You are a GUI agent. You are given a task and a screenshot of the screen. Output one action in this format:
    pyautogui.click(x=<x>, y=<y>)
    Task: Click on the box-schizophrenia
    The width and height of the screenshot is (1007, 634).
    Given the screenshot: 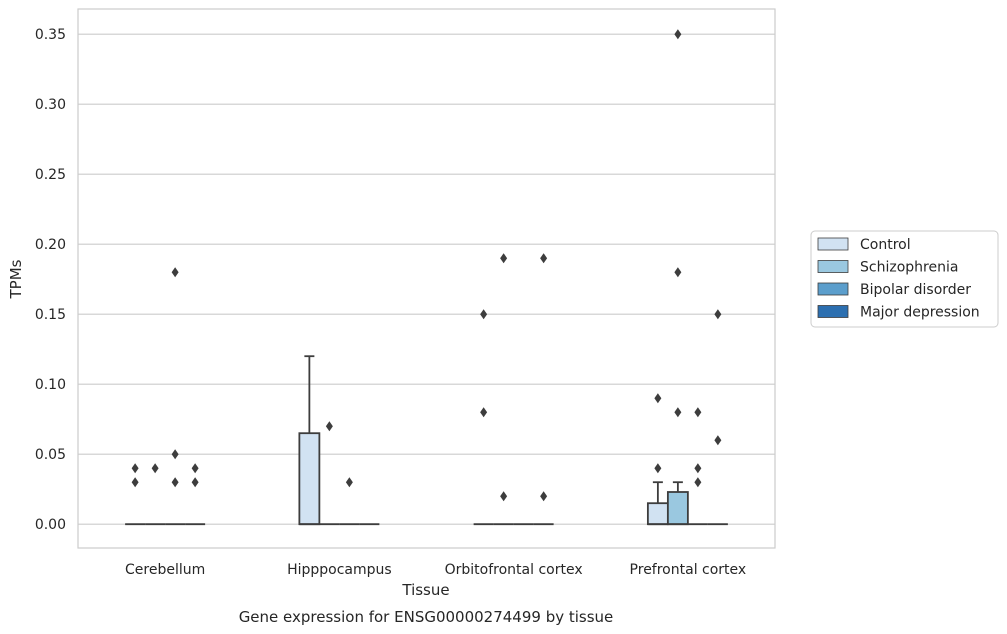 What is the action you would take?
    pyautogui.click(x=677, y=503)
    